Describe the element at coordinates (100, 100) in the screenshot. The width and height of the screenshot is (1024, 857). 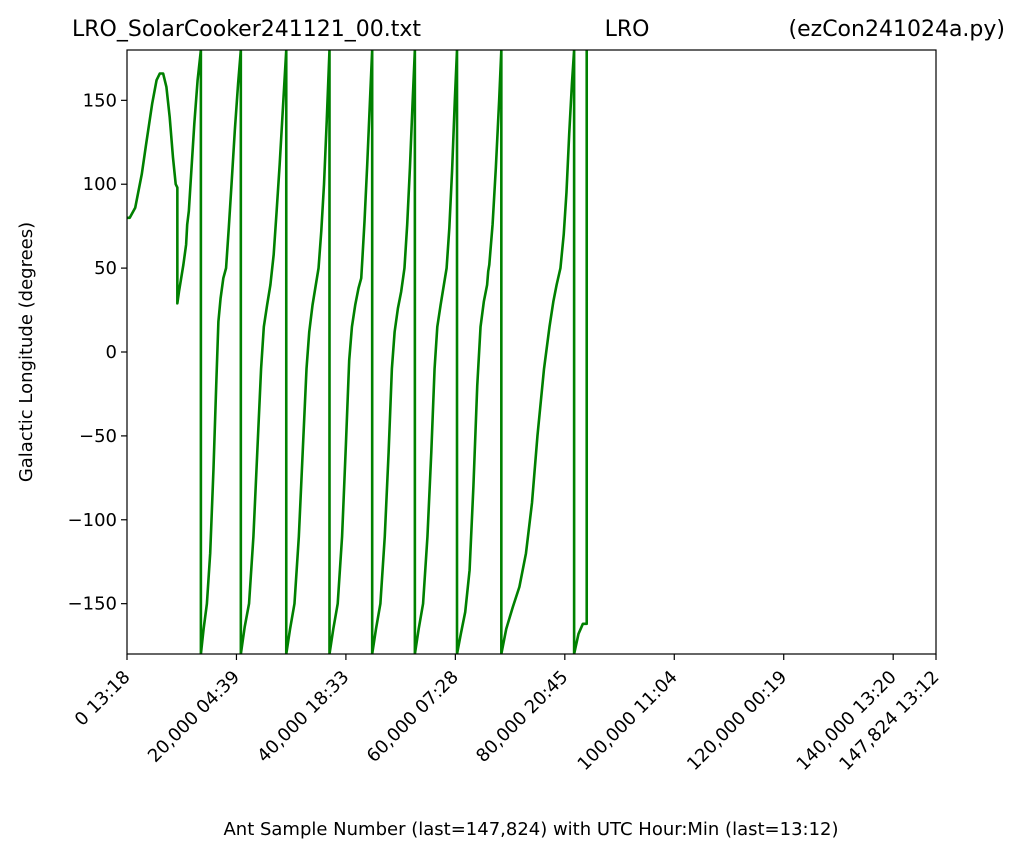
I see `y-tick-label: 150` at that location.